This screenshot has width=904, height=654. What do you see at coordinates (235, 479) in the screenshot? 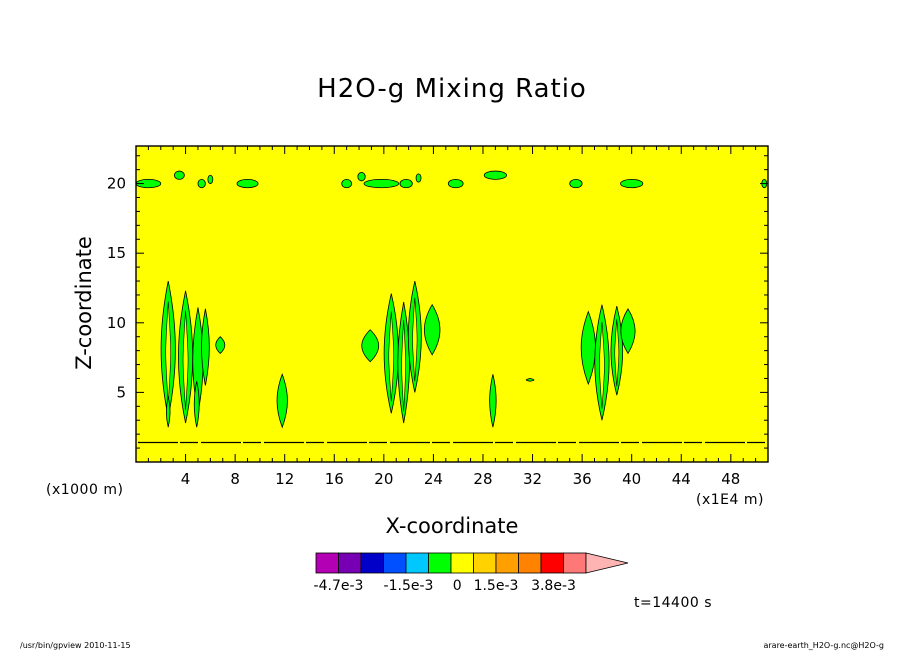
I see `x-tick-label: 8` at bounding box center [235, 479].